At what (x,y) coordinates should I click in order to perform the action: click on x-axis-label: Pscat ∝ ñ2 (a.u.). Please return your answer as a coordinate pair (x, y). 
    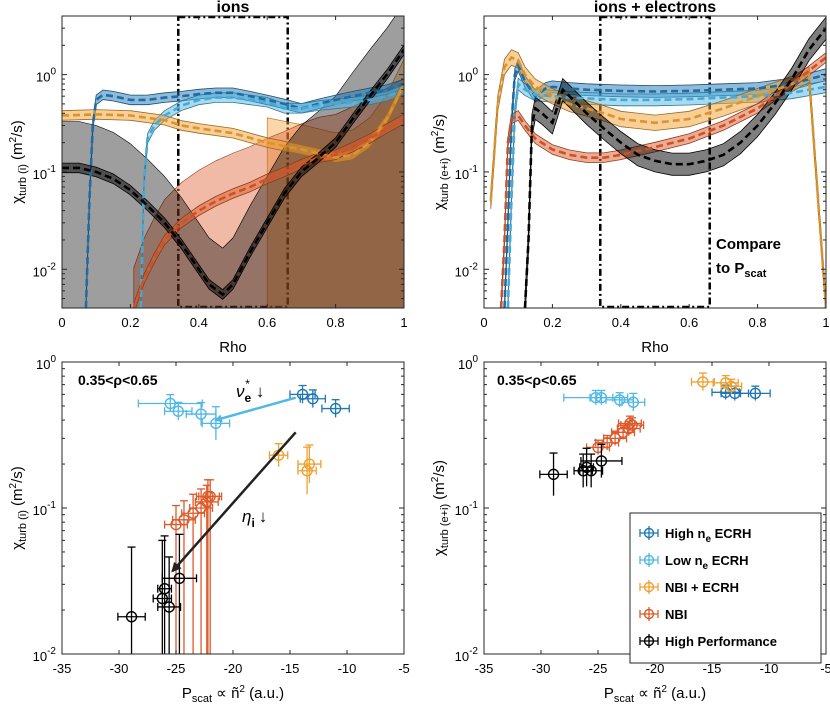
    Looking at the image, I should click on (233, 694).